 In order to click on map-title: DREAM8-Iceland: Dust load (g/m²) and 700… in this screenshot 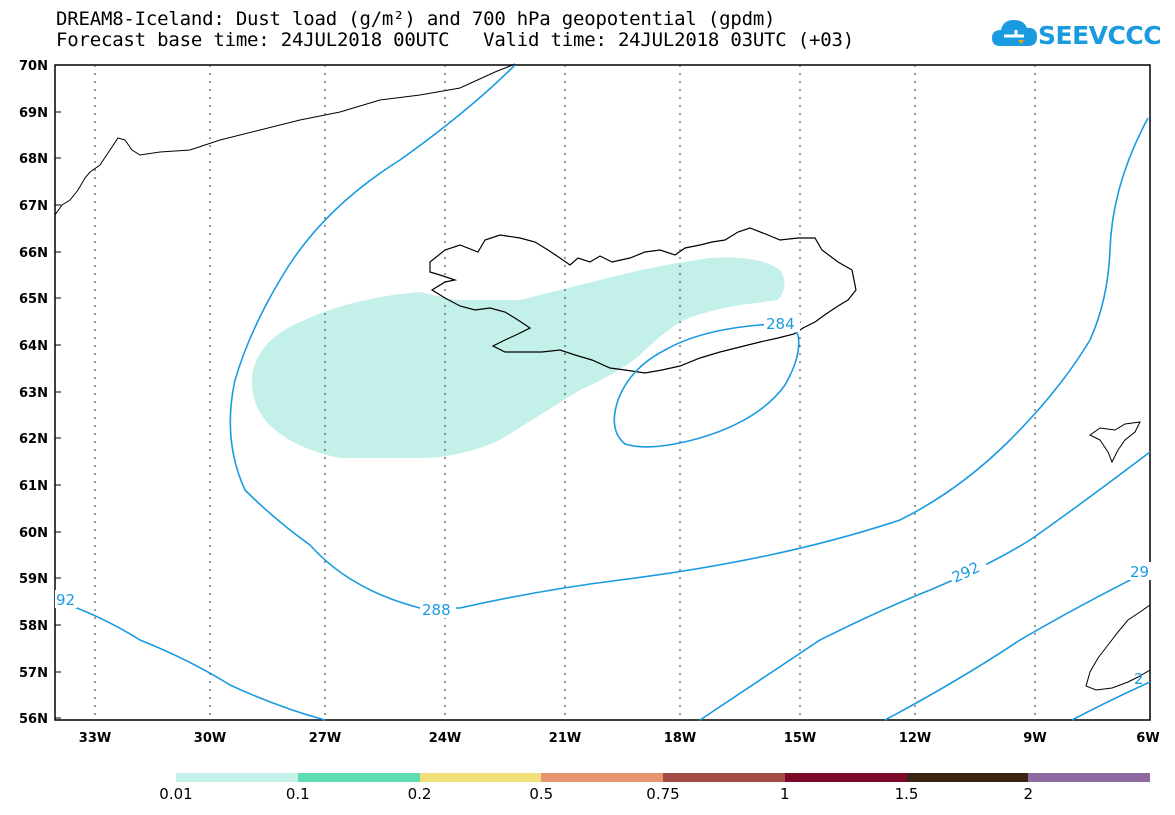, I will do `click(416, 19)`.